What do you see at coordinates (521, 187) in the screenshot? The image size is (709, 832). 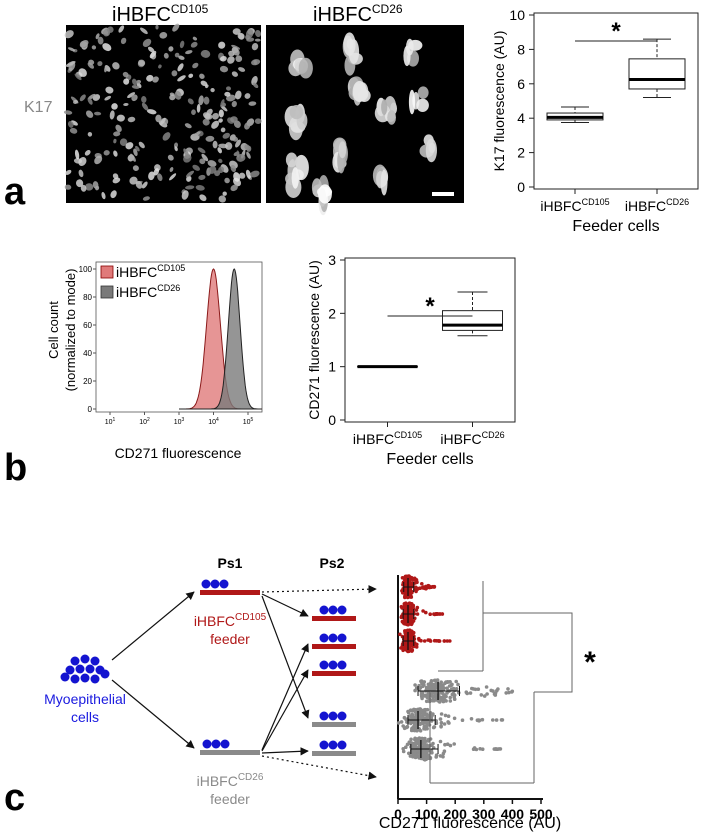 I see `y-tick-label: 0` at bounding box center [521, 187].